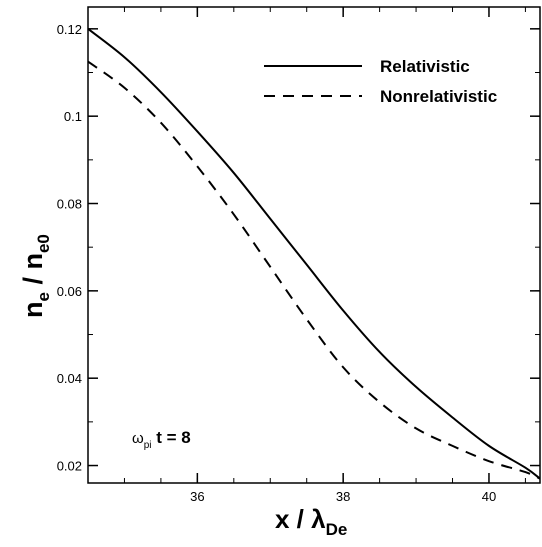 This screenshot has width=542, height=547. I want to click on y-axis-title: ne / ne0, so click(35, 276).